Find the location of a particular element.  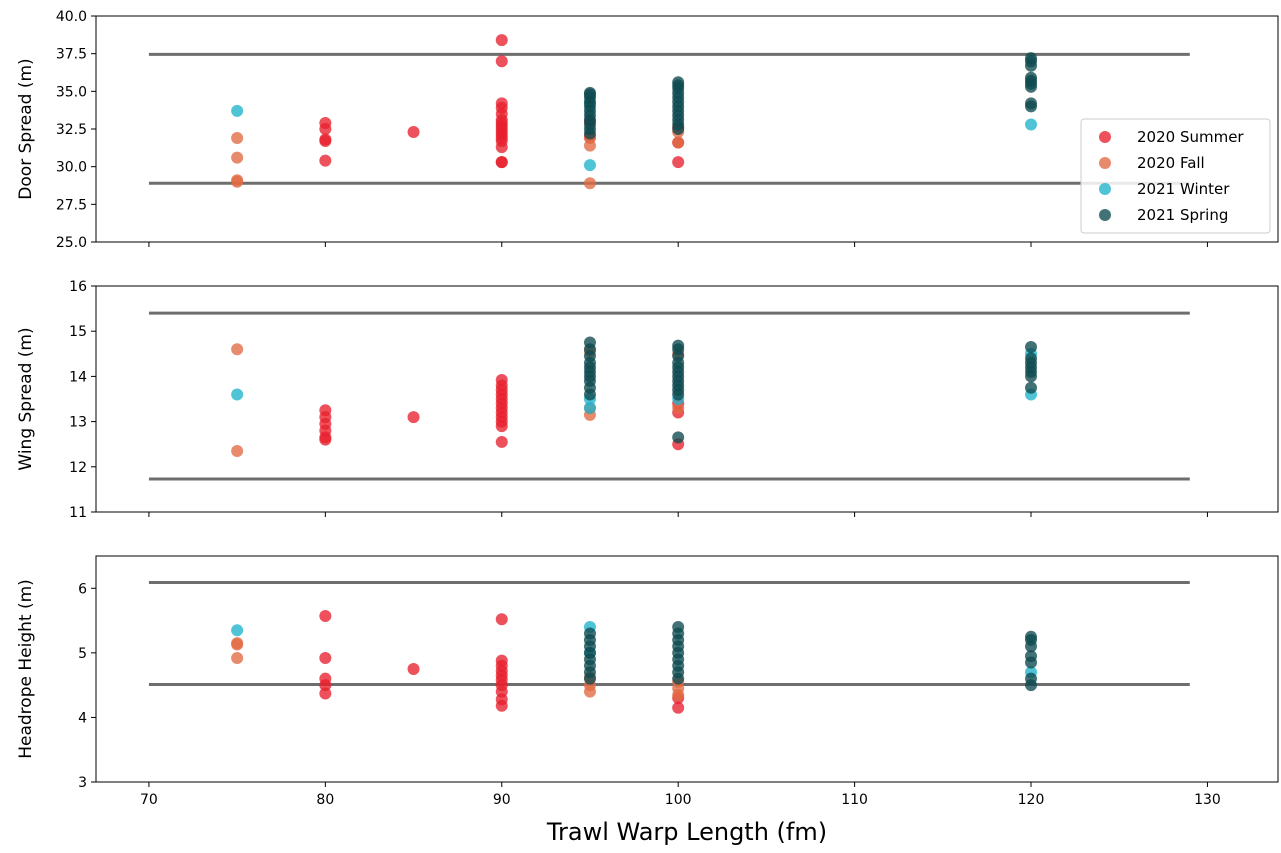

legend-label: 2021 Spring is located at coordinates (1182, 215).